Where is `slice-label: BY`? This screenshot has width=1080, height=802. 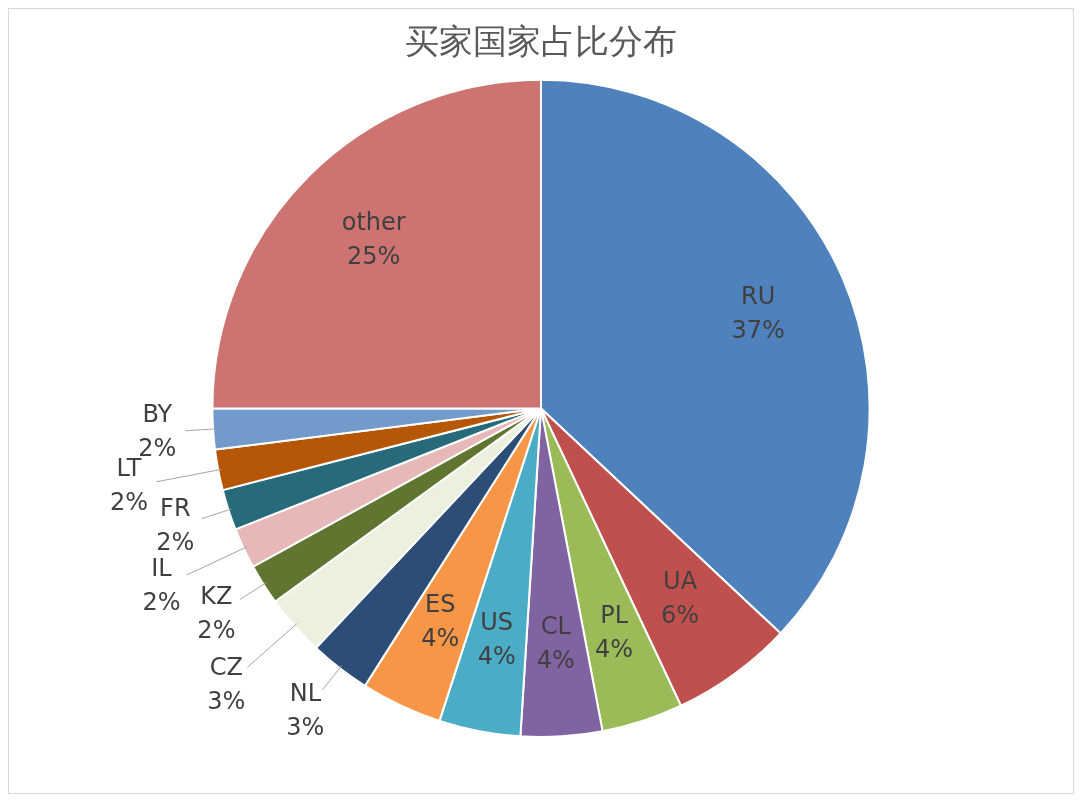 slice-label: BY is located at coordinates (157, 413).